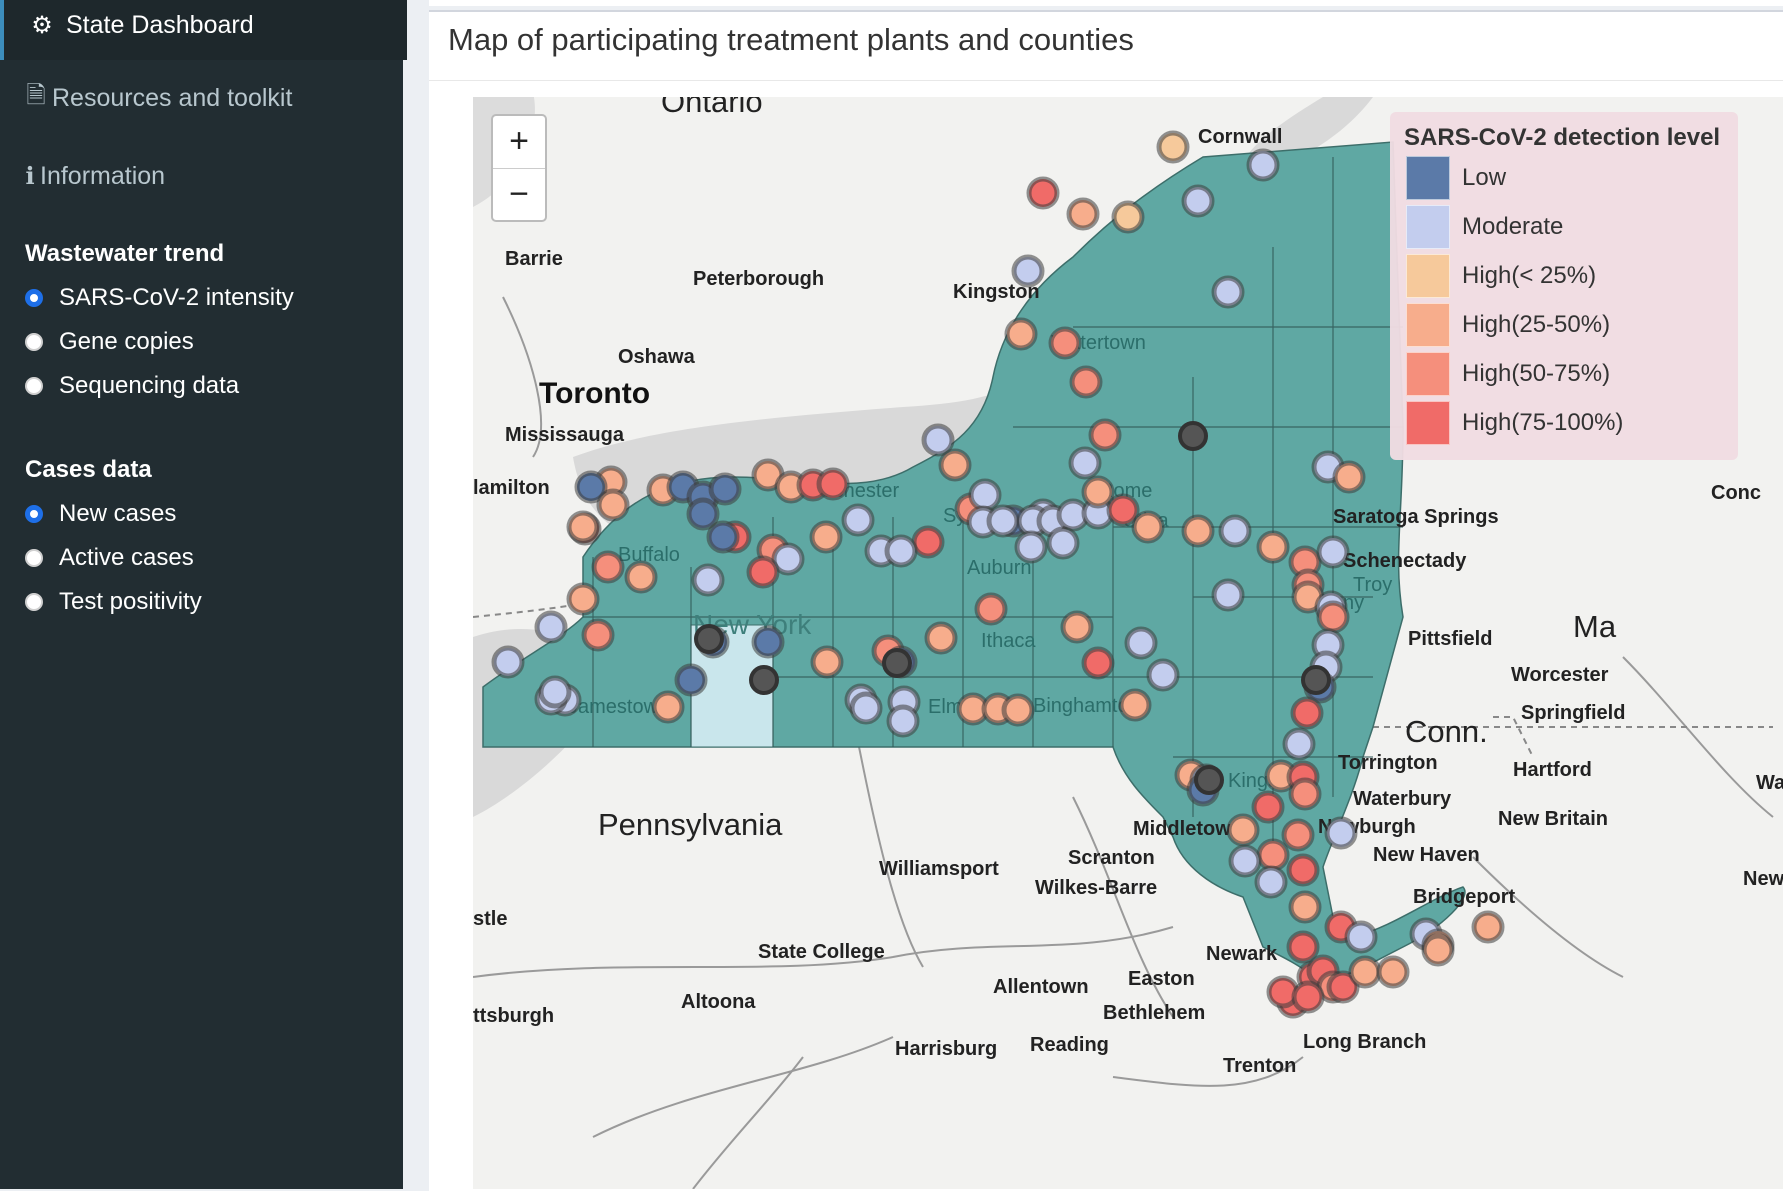  What do you see at coordinates (201, 98) in the screenshot?
I see `nav-resources: 🗎 Resources and toolkit` at bounding box center [201, 98].